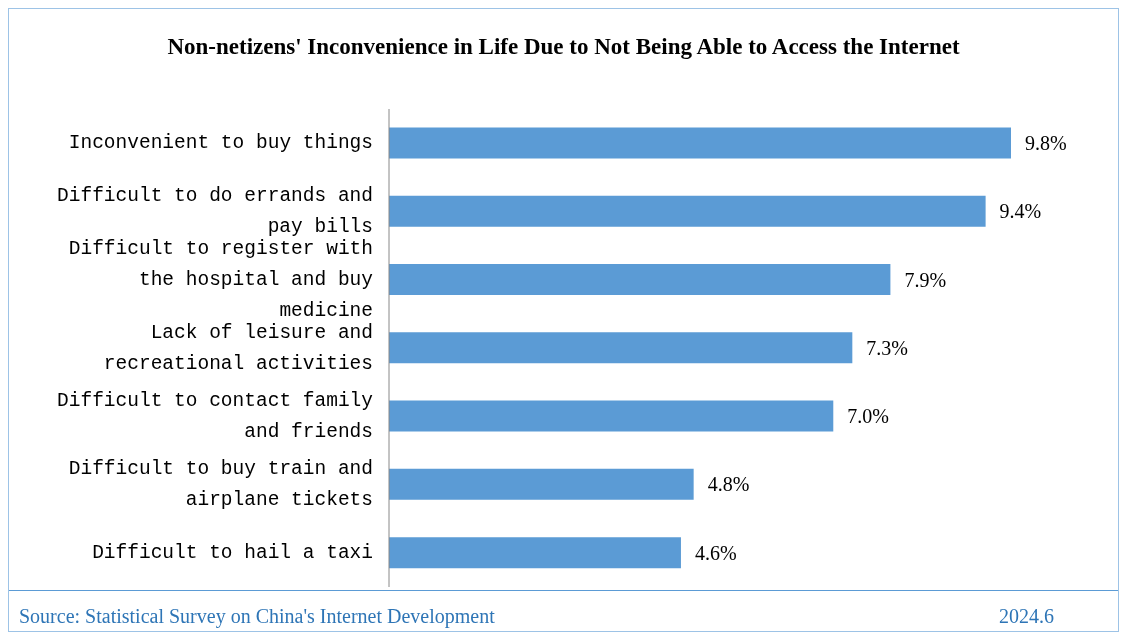  What do you see at coordinates (232, 552) in the screenshot?
I see `y-tick-label: Difficult to hail a taxi` at bounding box center [232, 552].